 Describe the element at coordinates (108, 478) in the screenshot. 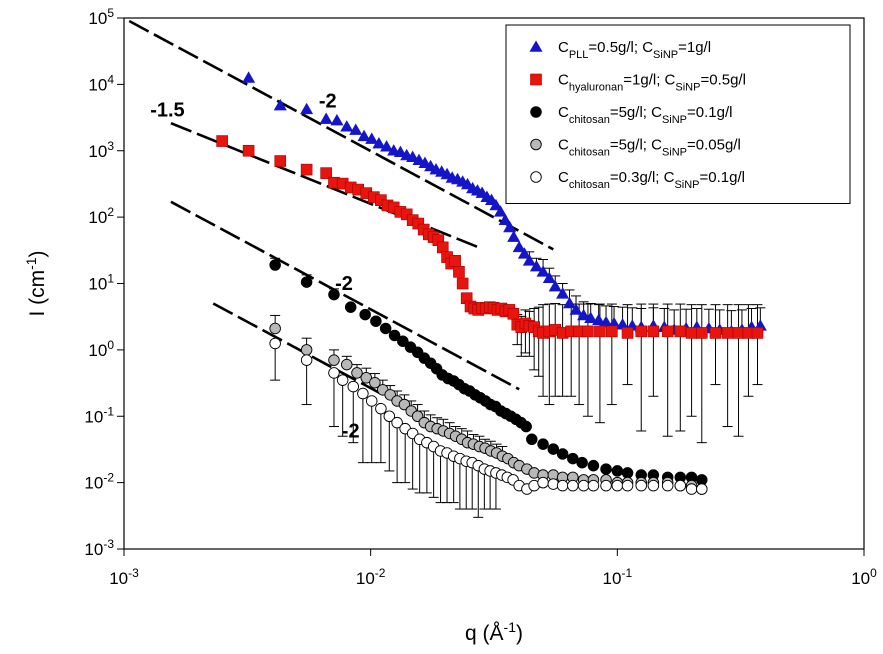

I see `y-tick-label-exp: -2` at that location.